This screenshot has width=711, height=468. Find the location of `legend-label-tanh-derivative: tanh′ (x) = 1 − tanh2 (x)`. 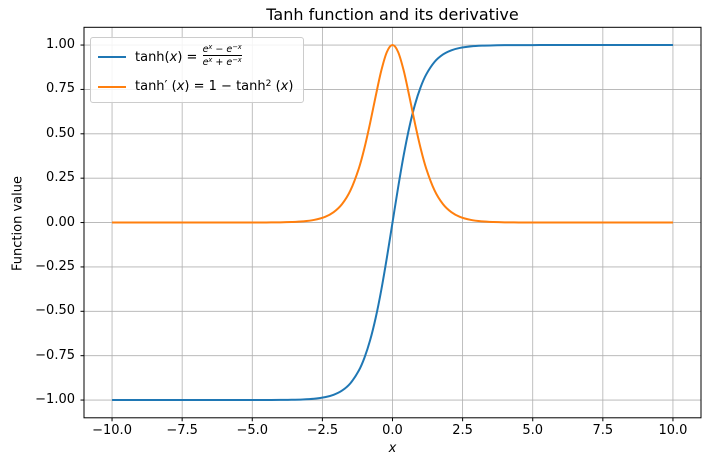

legend-label-tanh-derivative: tanh′ (x) = 1 − tanh2 (x) is located at coordinates (214, 87).